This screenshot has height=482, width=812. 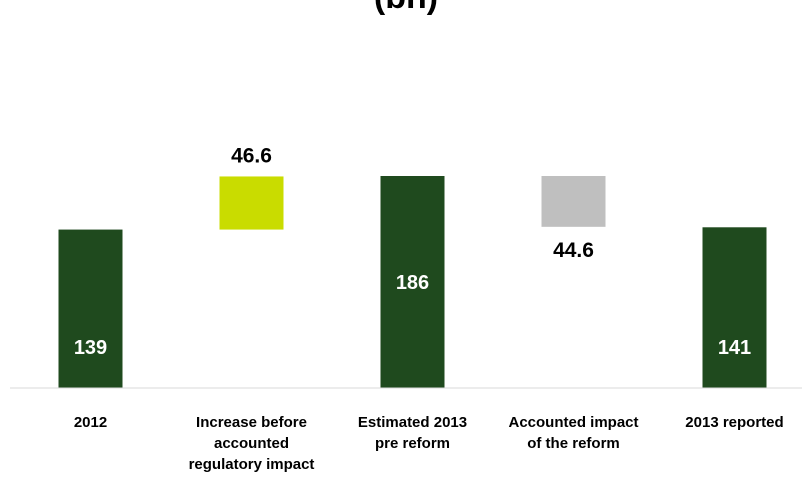 I want to click on data-label-3: 44.6, so click(x=573, y=250).